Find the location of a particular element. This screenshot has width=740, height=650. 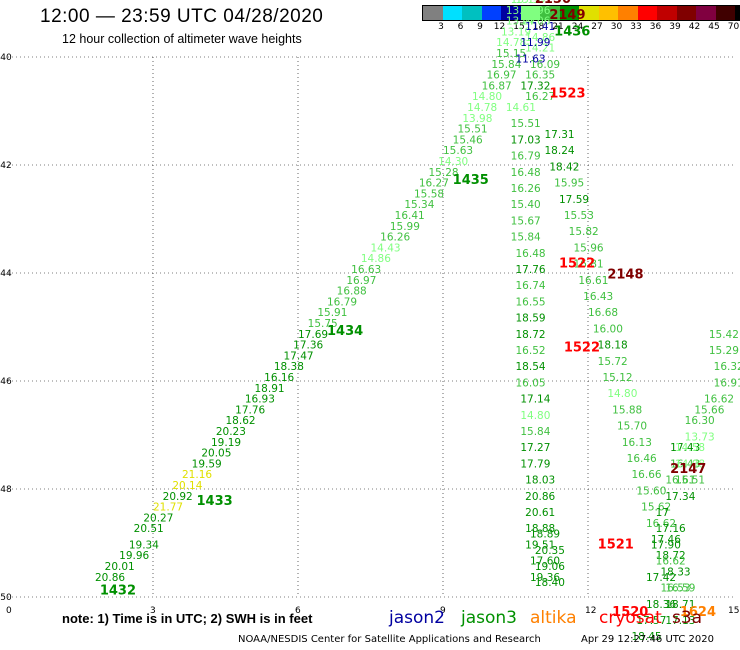

wave-height-value: 14.78 is located at coordinates (482, 108).